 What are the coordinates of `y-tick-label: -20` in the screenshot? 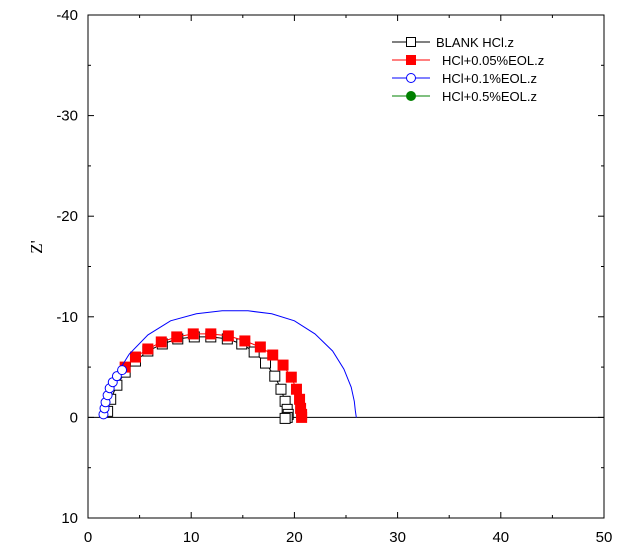 It's located at (67, 216).